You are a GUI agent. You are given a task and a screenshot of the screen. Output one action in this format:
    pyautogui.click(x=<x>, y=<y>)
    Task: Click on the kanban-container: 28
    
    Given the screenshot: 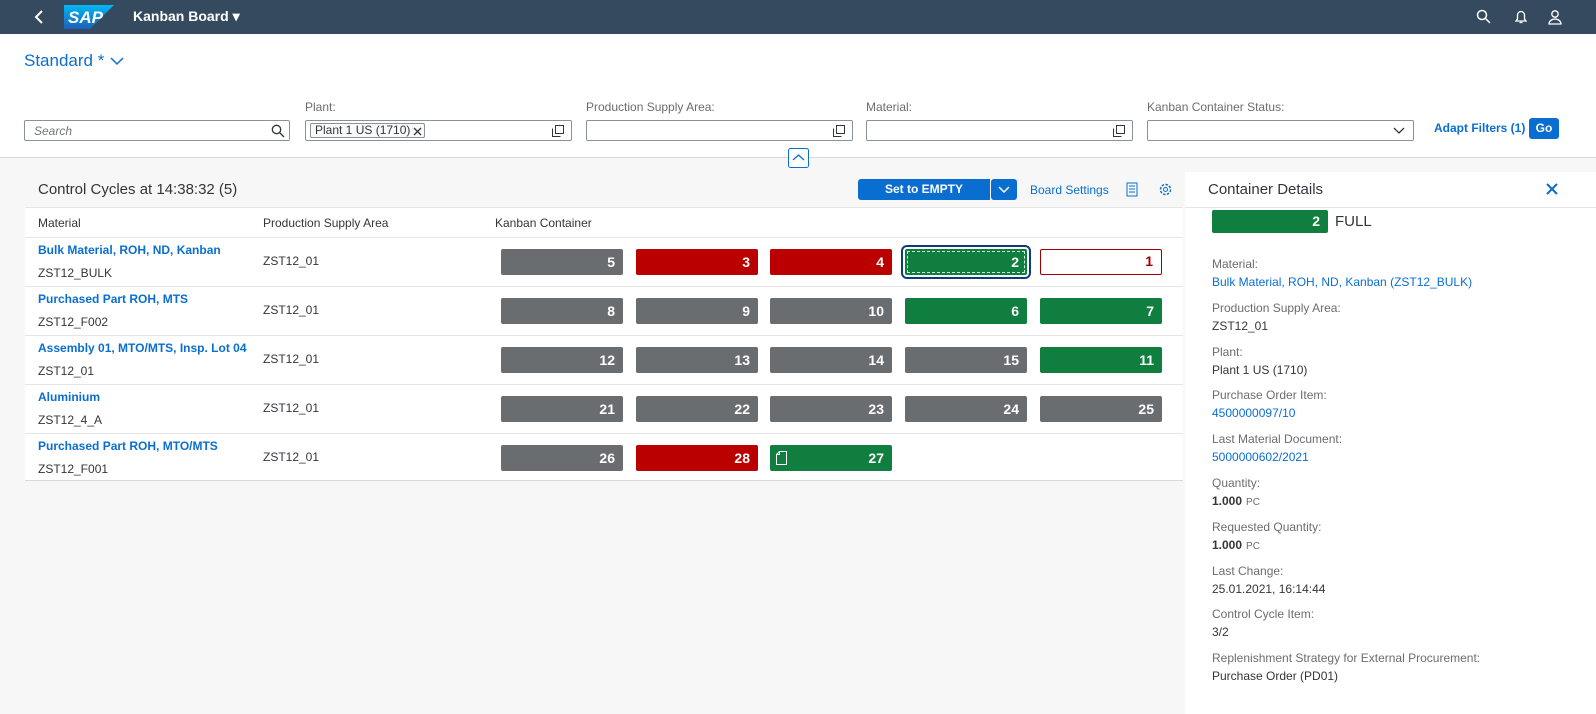 What is the action you would take?
    pyautogui.click(x=697, y=458)
    